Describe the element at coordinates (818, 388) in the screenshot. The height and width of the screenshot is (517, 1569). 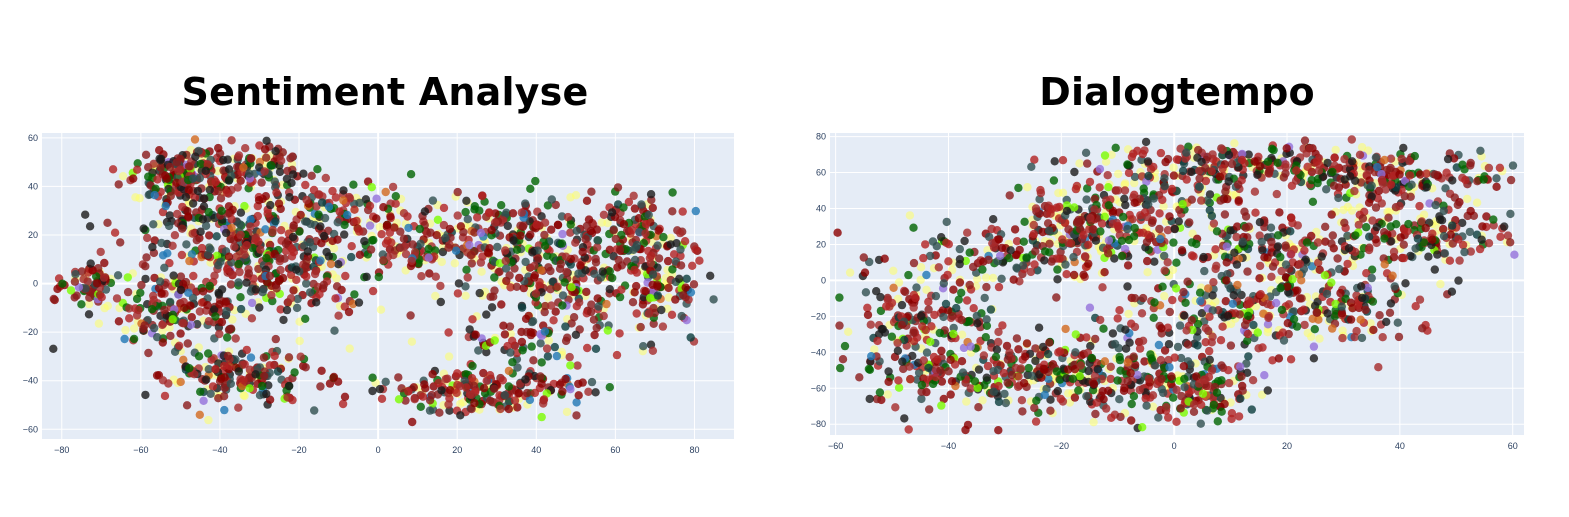
I see `y-tick-label: −60` at that location.